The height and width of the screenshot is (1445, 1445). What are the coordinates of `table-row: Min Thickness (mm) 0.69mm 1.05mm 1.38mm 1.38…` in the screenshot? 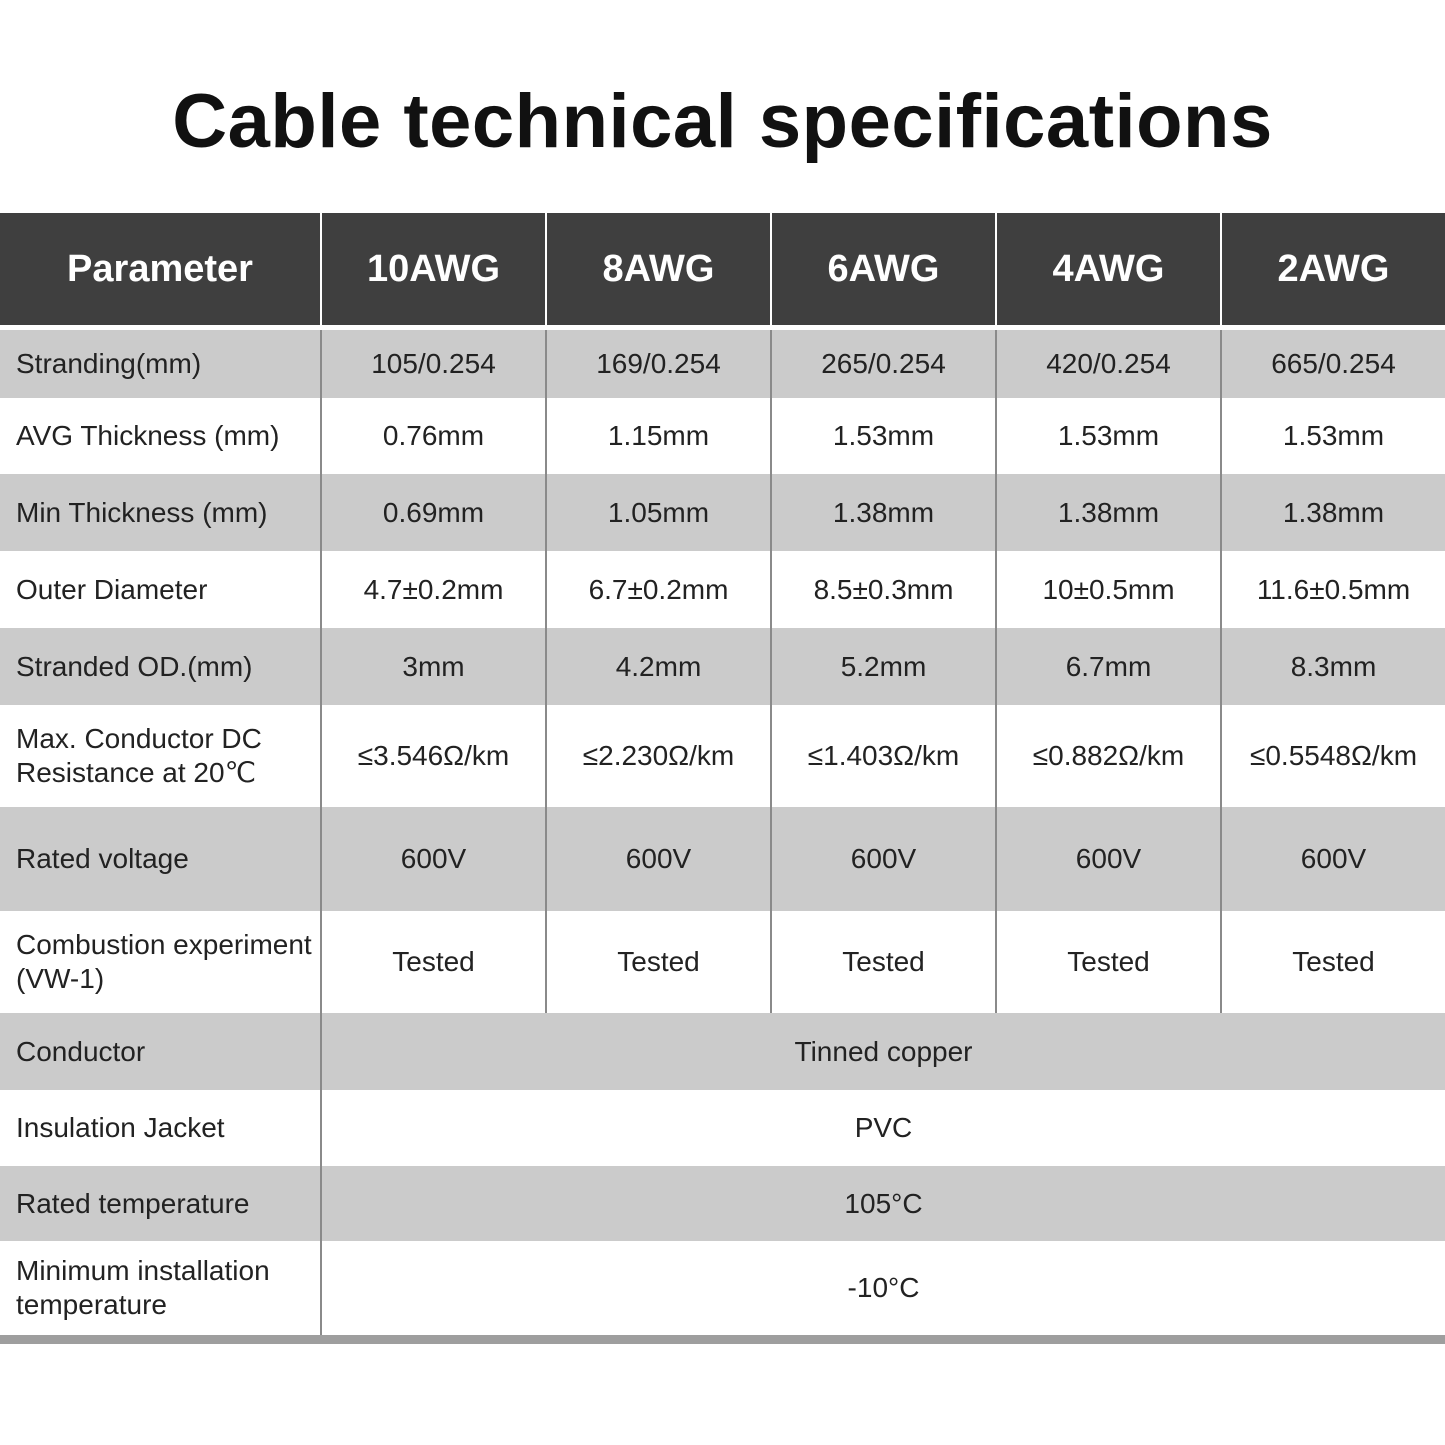 It's located at (722, 512).